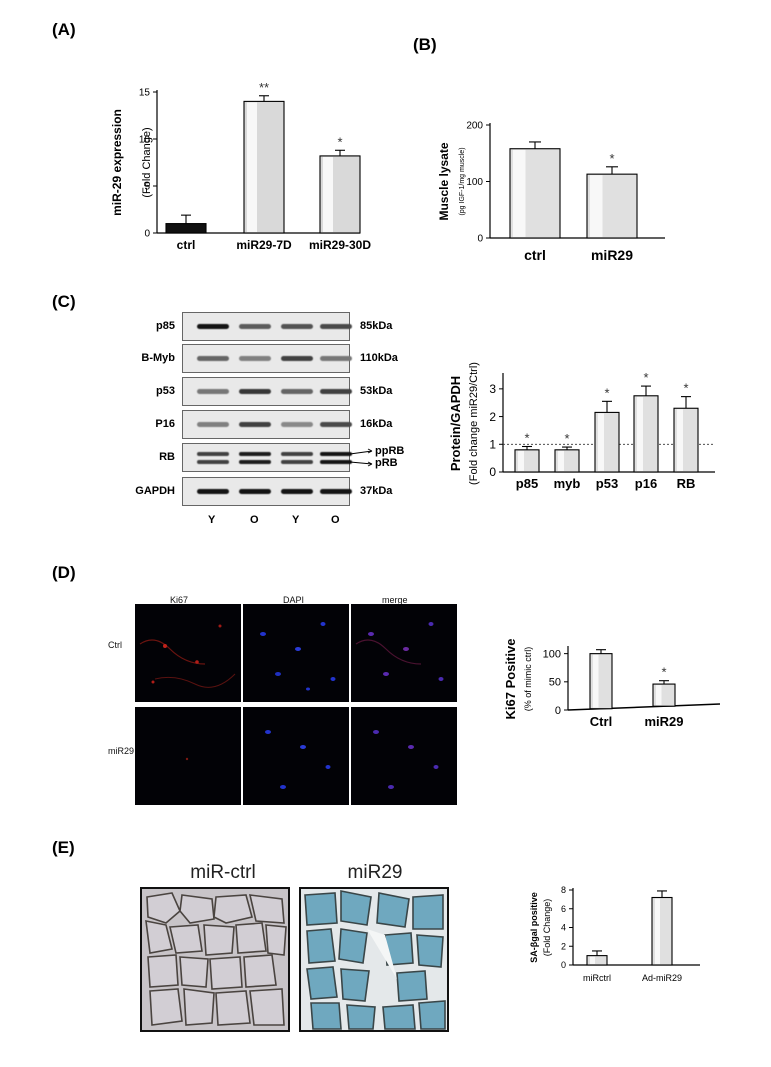 This screenshot has height=1067, width=771. What do you see at coordinates (296, 653) in the screenshot?
I see `micro-ctrl-dapi-image` at bounding box center [296, 653].